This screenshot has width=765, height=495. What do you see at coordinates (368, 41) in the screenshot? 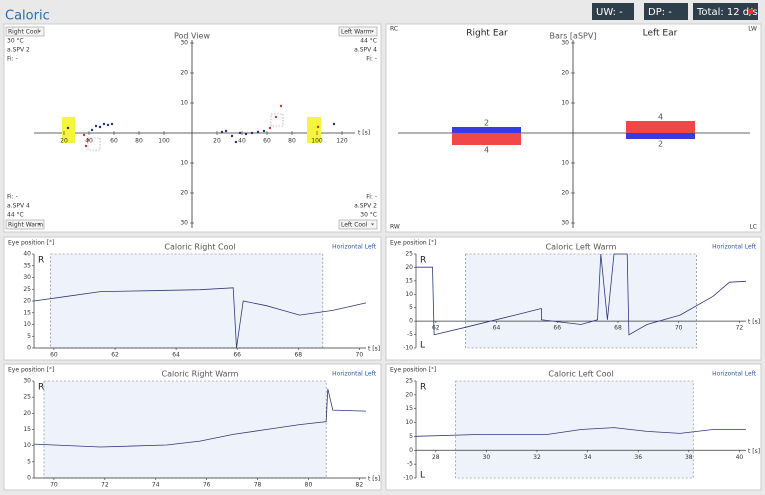
I see `corner-info: 44 °C` at bounding box center [368, 41].